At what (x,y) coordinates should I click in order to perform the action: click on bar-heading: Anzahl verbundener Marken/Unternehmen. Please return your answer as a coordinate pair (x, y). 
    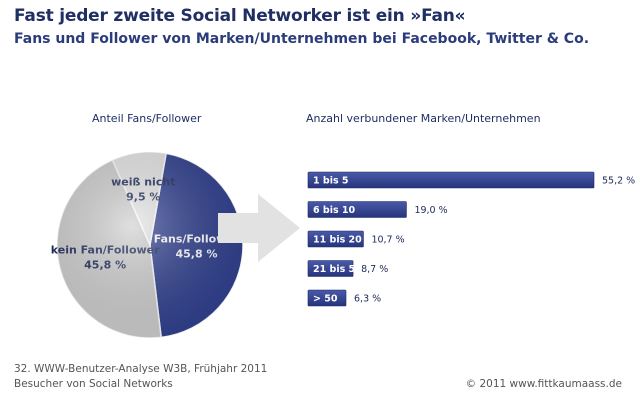
    Looking at the image, I should click on (423, 118).